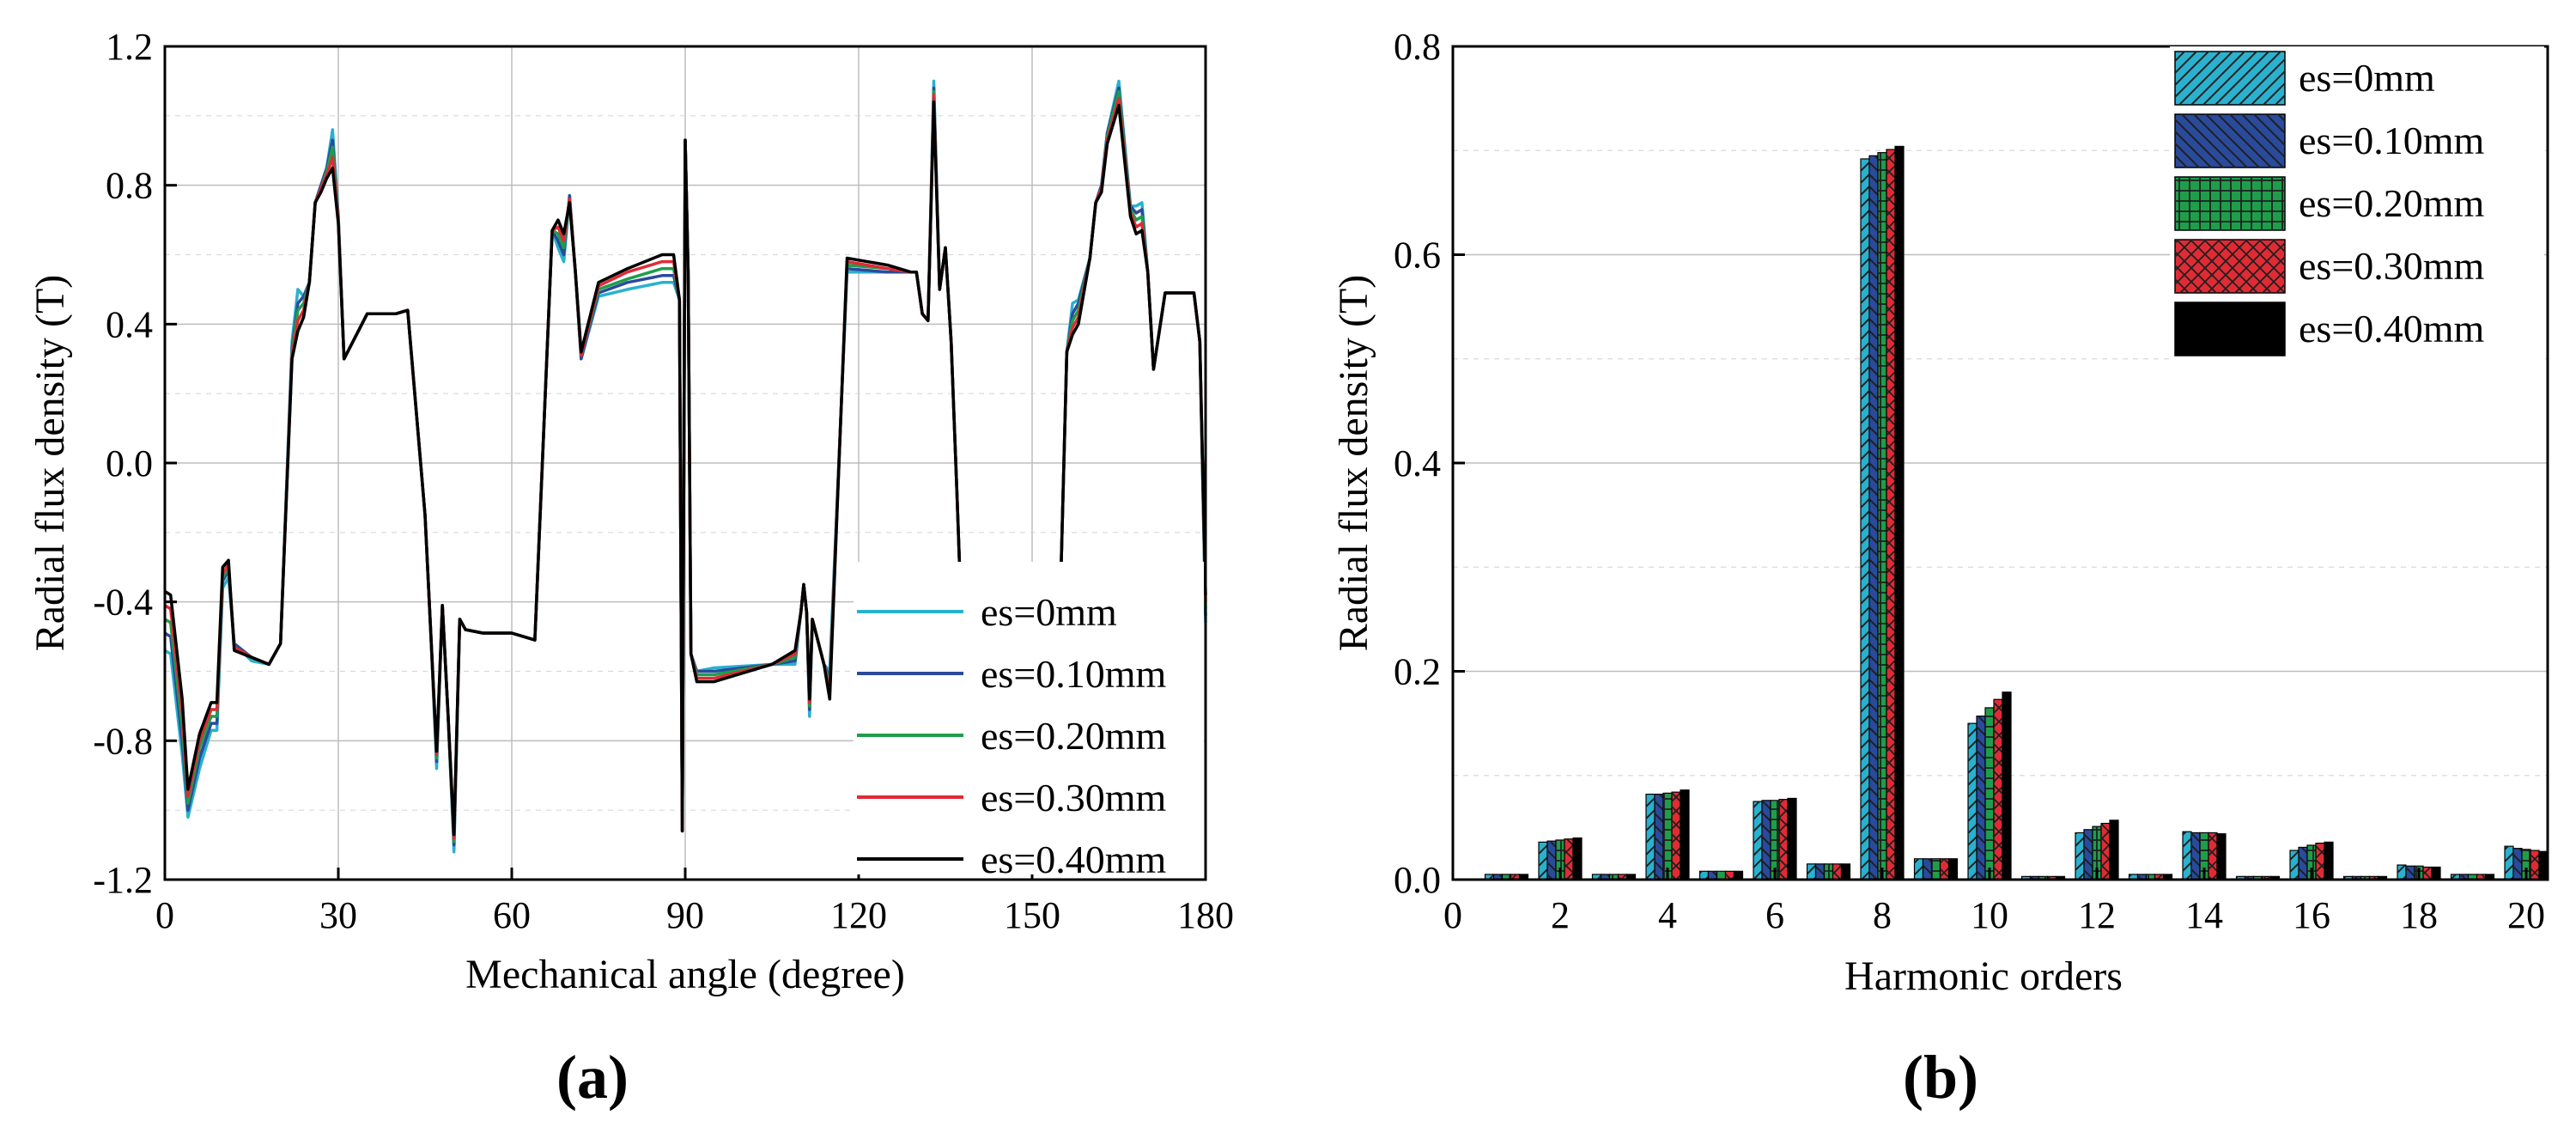 The image size is (2576, 1127). I want to click on panel-label-a: (a), so click(592, 1077).